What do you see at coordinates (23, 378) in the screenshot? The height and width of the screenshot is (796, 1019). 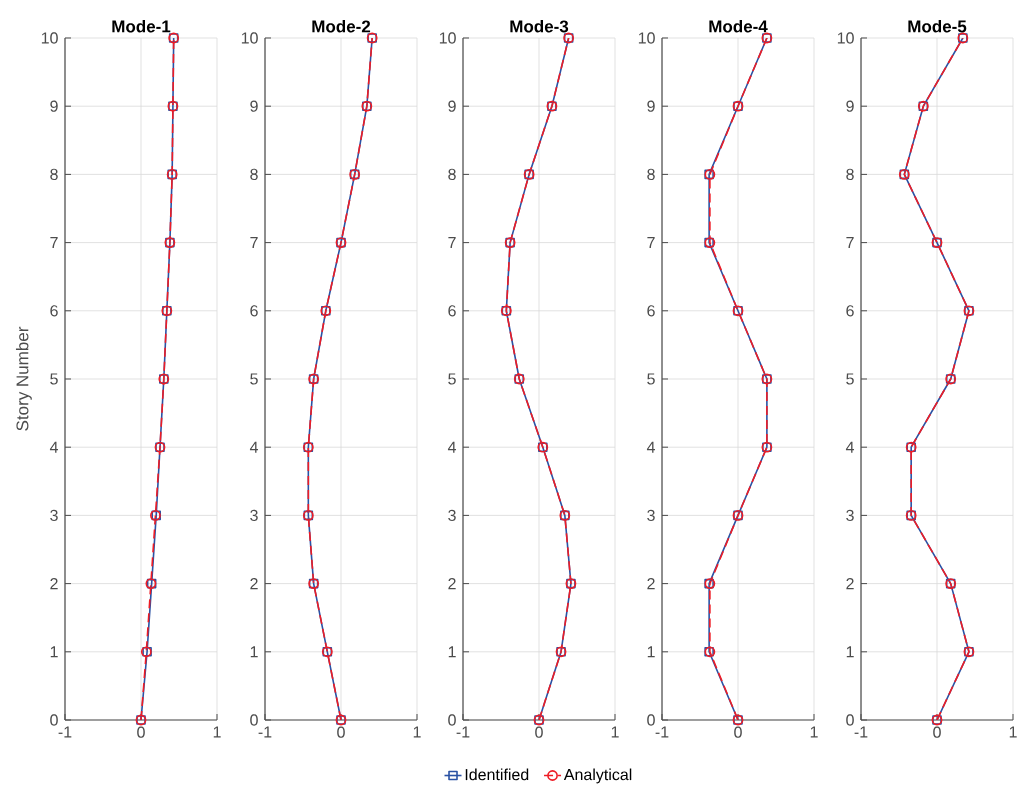 I see `y-axis-title: Story Number` at bounding box center [23, 378].